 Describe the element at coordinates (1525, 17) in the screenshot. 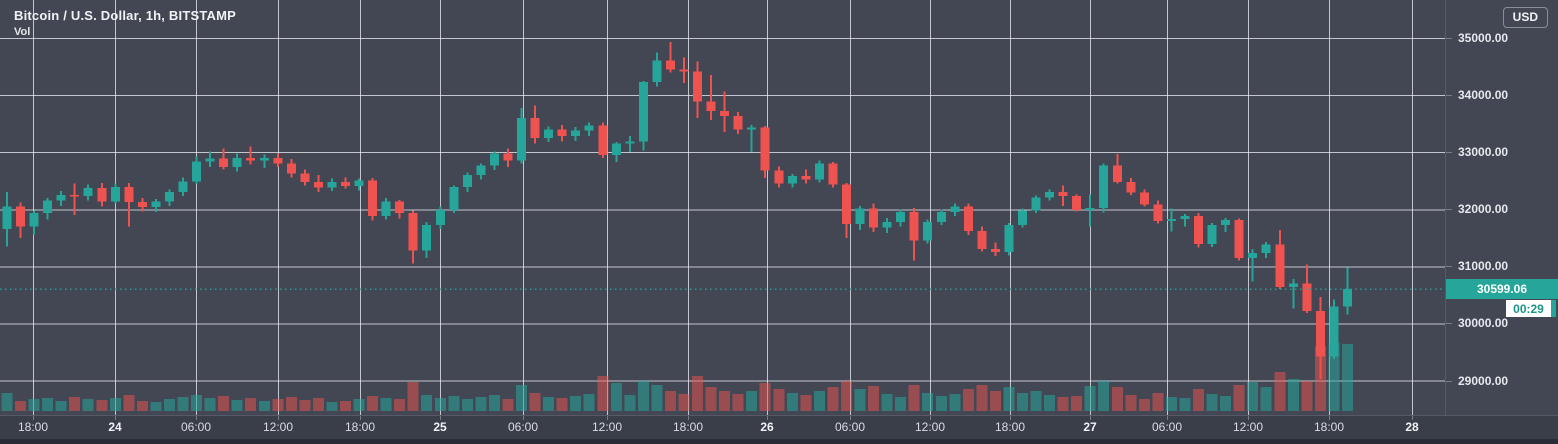

I see `currency-button: USD` at that location.